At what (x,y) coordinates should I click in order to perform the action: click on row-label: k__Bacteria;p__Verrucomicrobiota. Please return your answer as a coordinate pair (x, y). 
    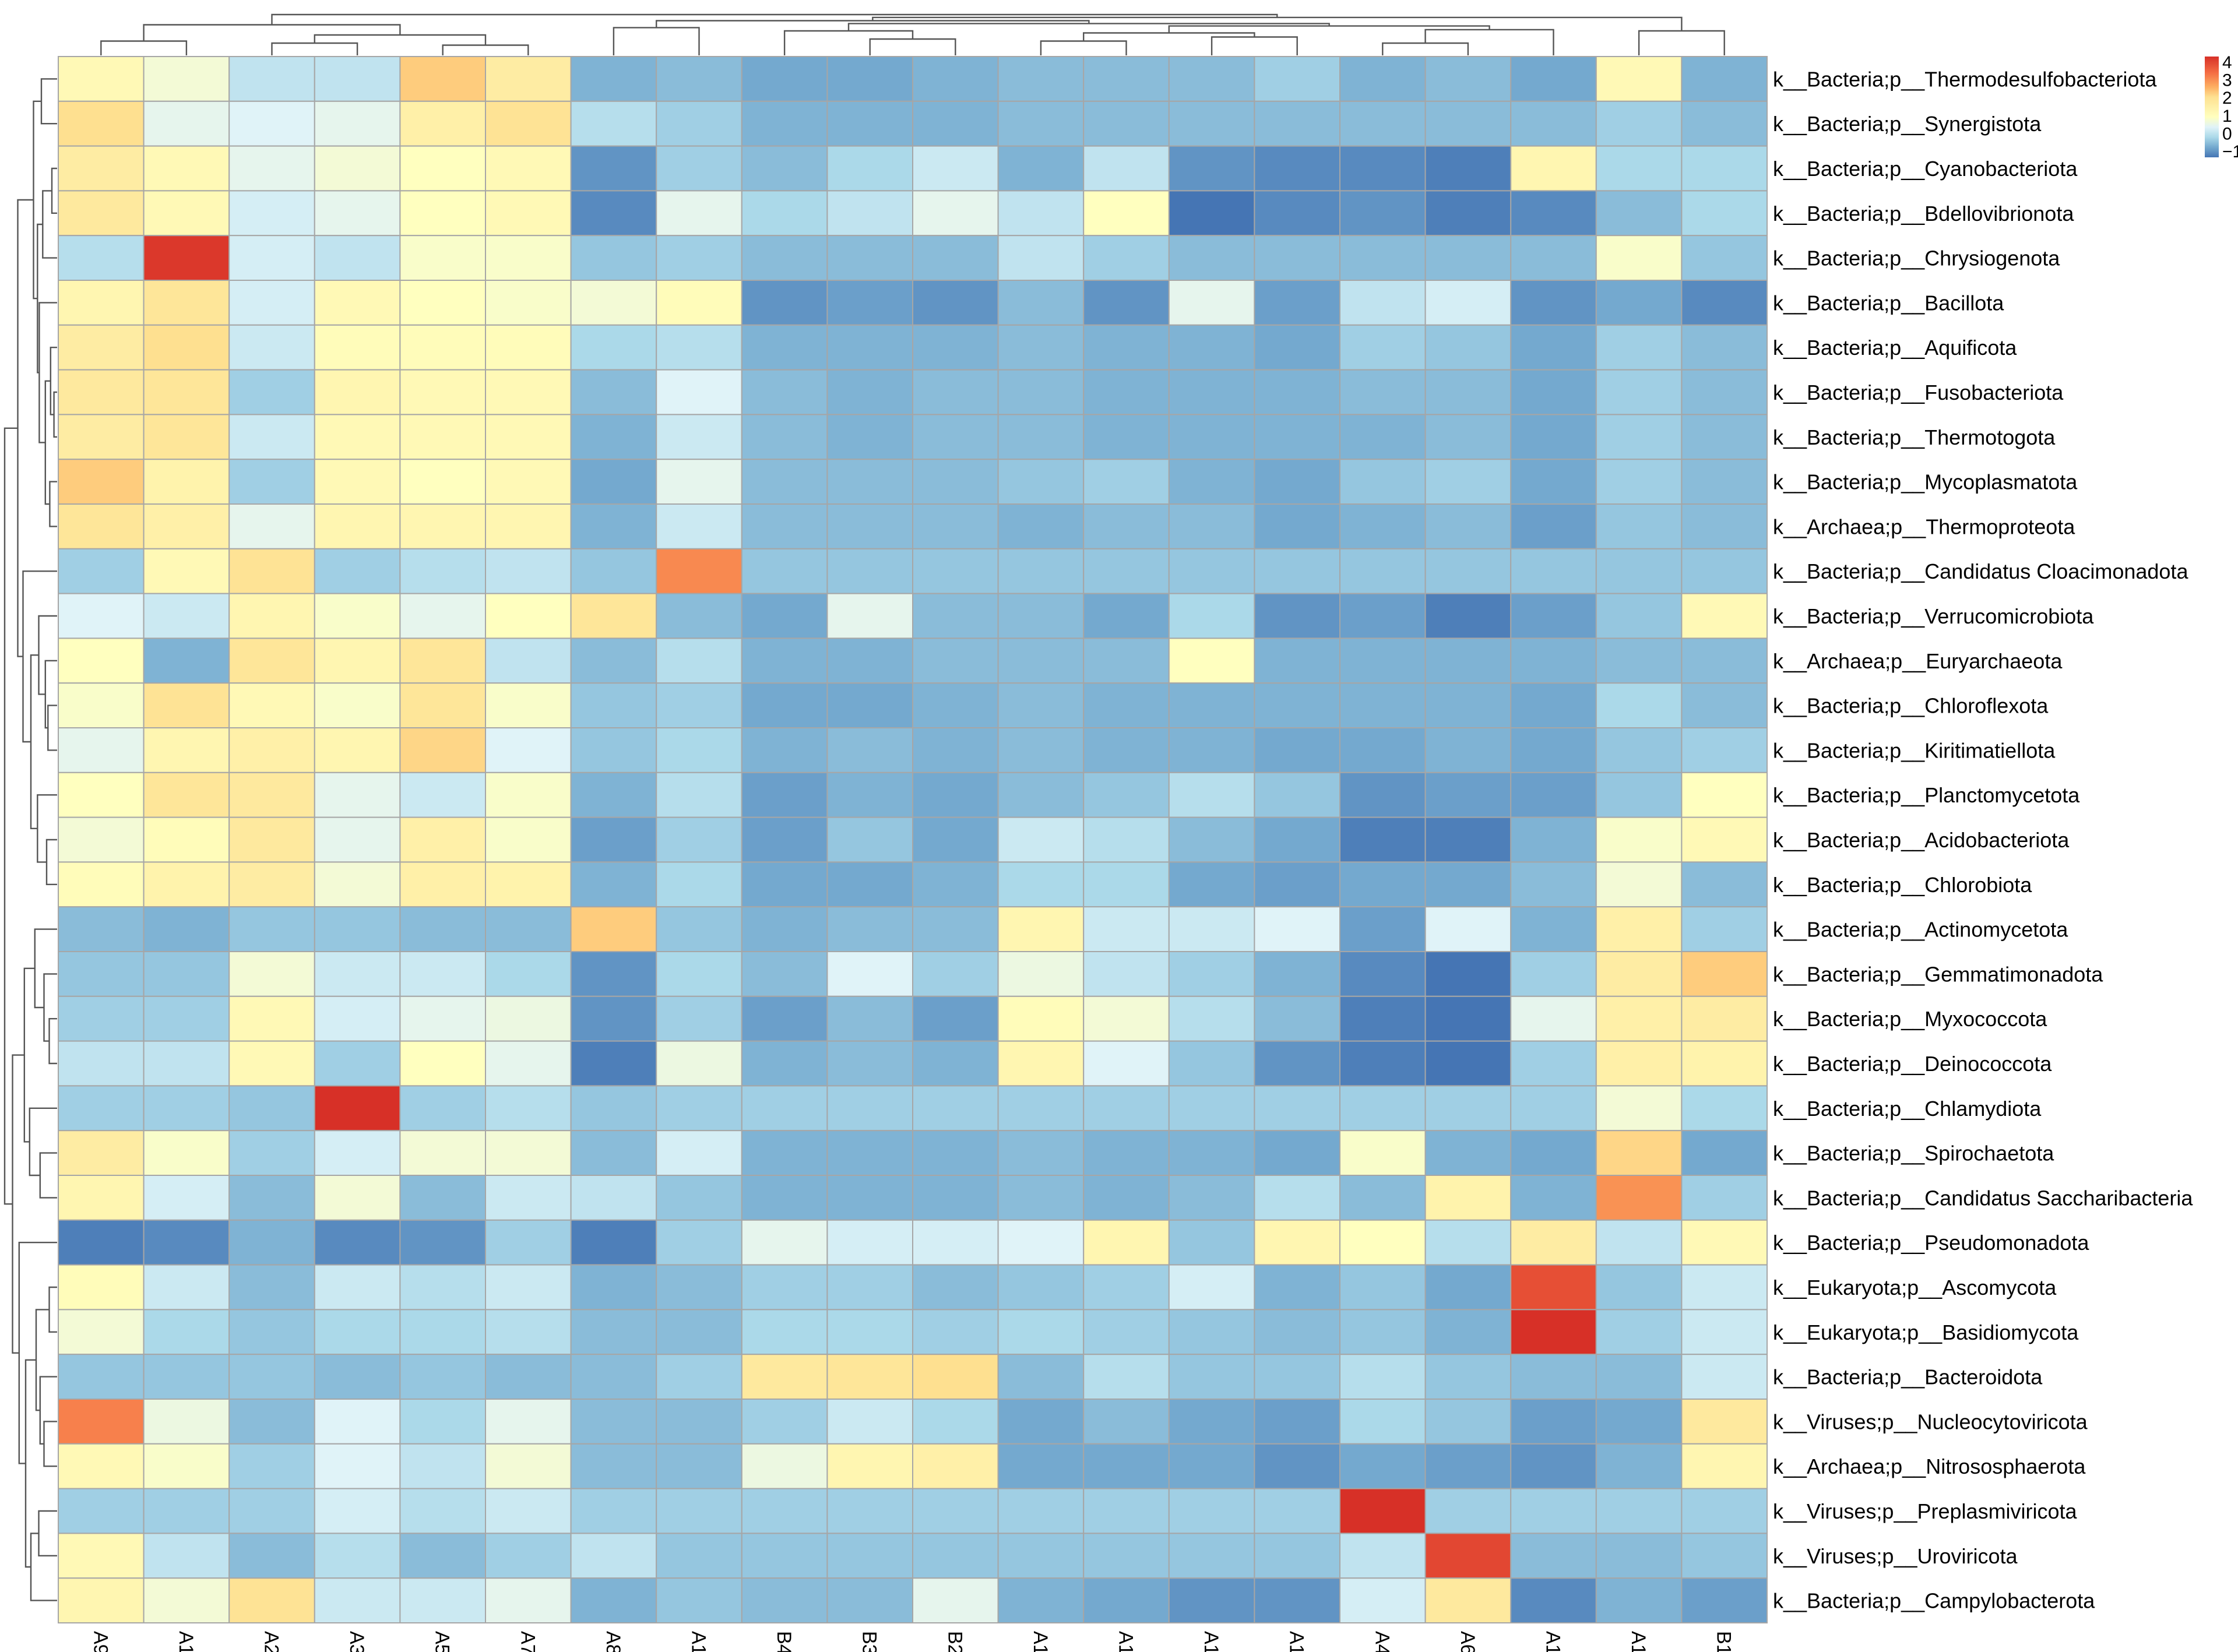
    Looking at the image, I should click on (1933, 616).